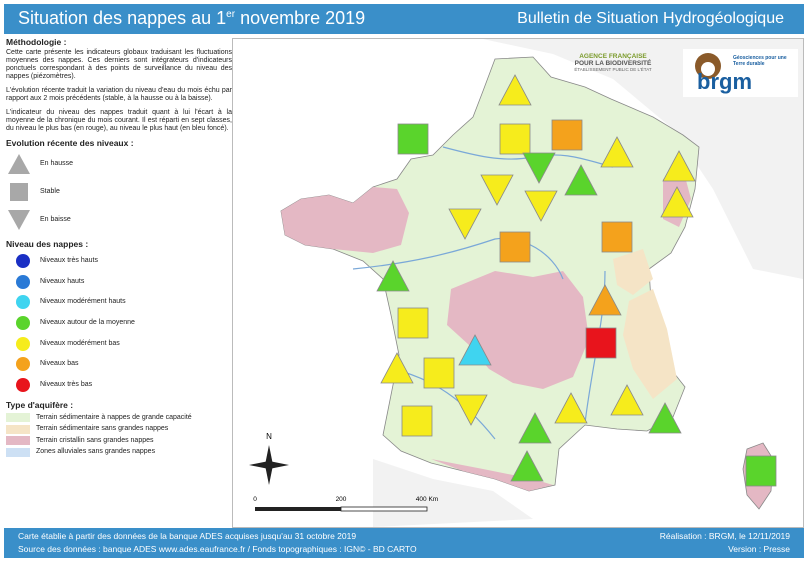  I want to click on afb-line2: POUR LA BIODIVERSITÉ, so click(613, 63).